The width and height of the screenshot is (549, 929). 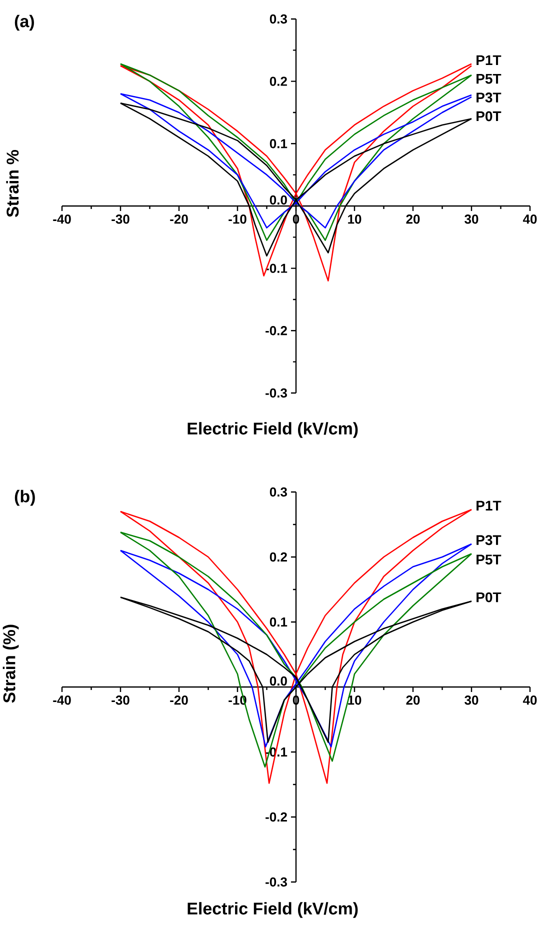 What do you see at coordinates (237, 219) in the screenshot?
I see `x-tick-label: -10` at bounding box center [237, 219].